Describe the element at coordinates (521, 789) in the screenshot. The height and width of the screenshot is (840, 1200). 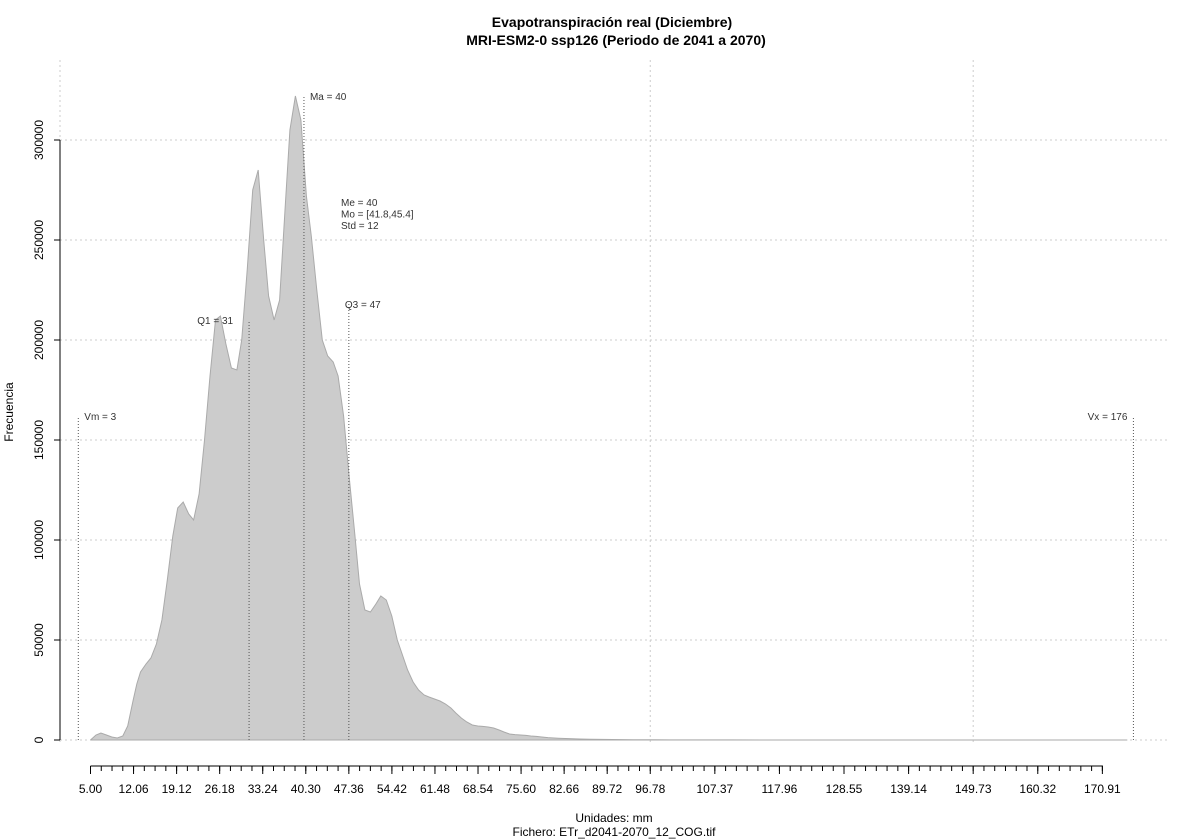
I see `x-tick-label: 75.60` at that location.